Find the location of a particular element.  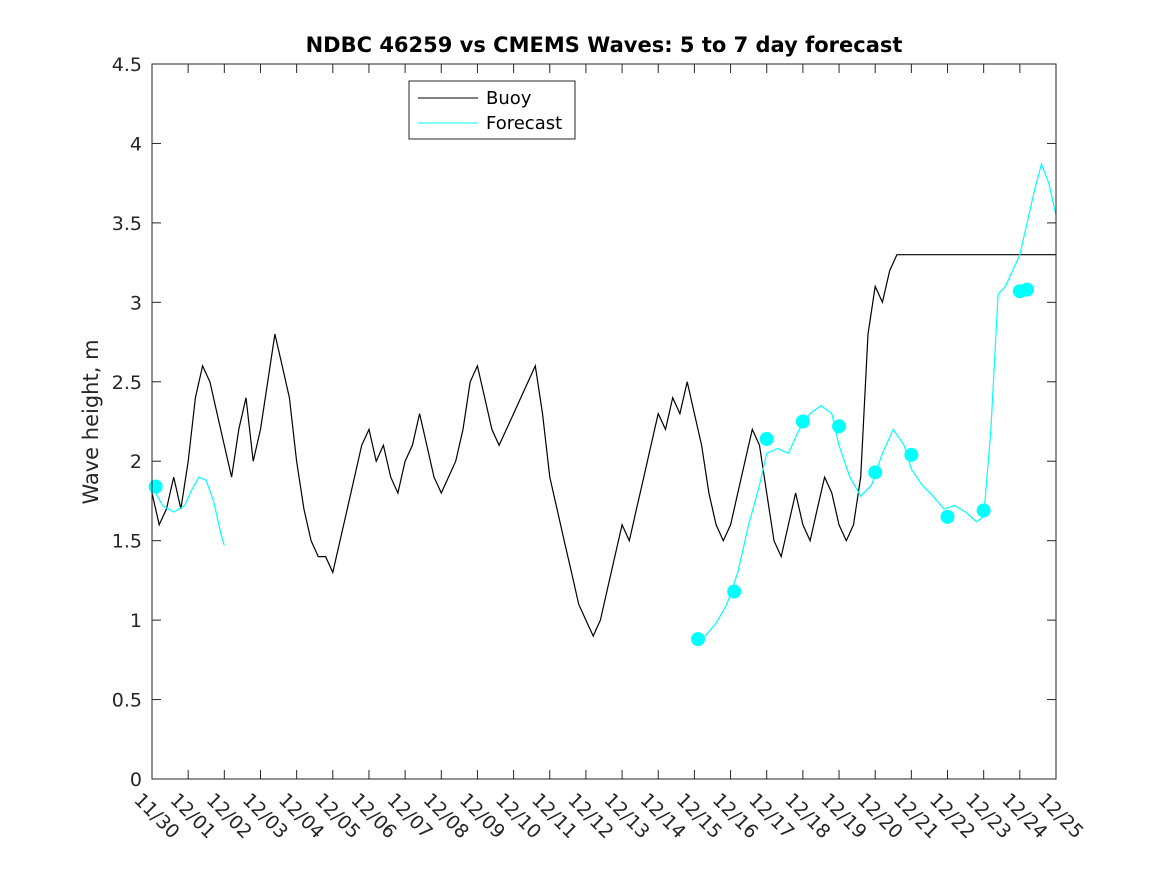

legend: Buoy Forecast is located at coordinates (492, 110).